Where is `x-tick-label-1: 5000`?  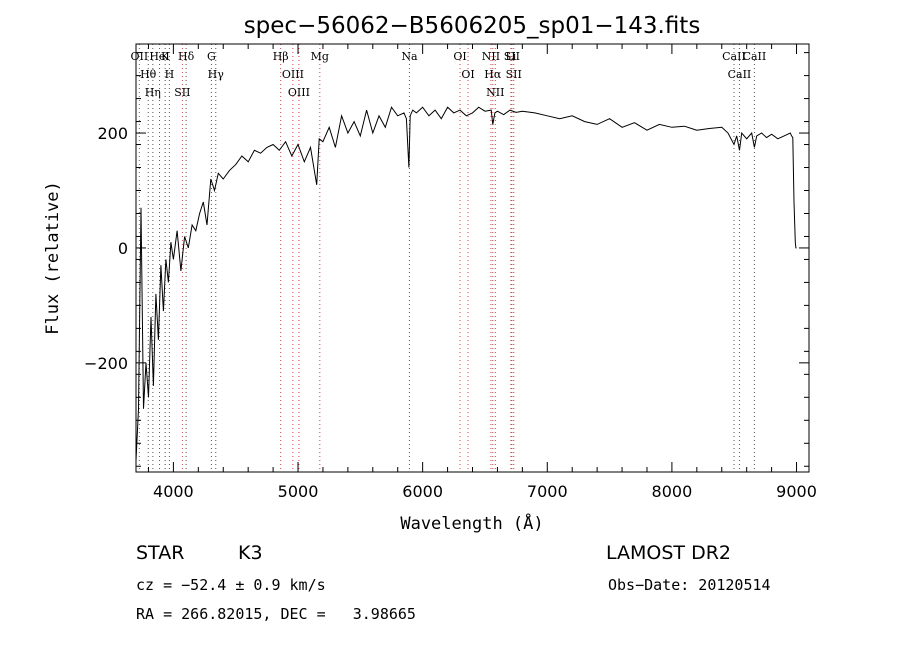 x-tick-label-1: 5000 is located at coordinates (298, 491).